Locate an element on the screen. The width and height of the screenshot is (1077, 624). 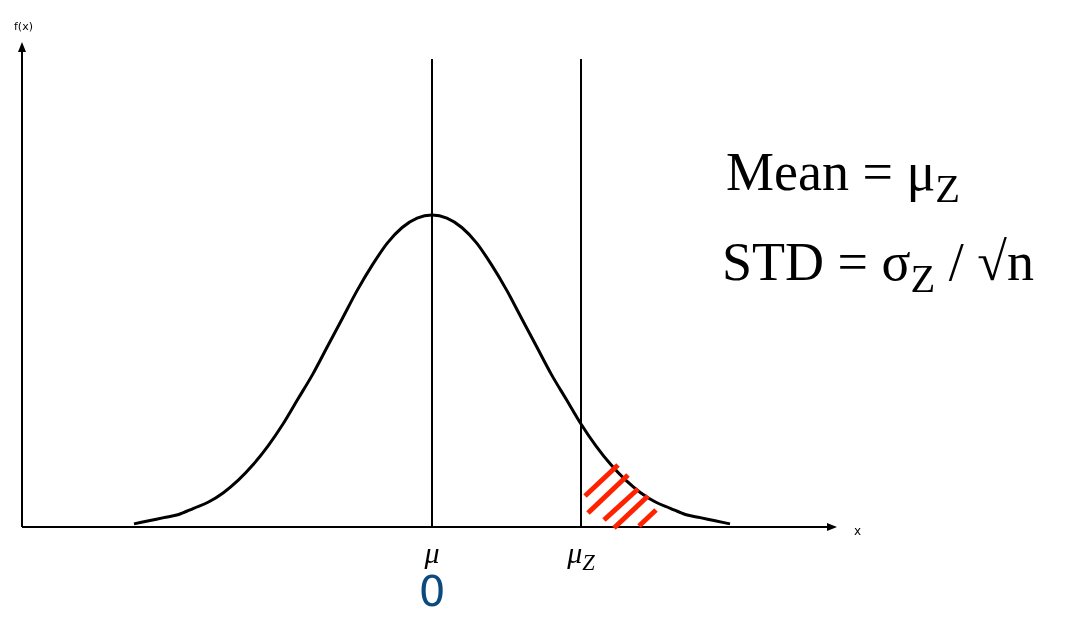
annotation: STD = σ$_{Z}$ / √n is located at coordinates (878, 267).